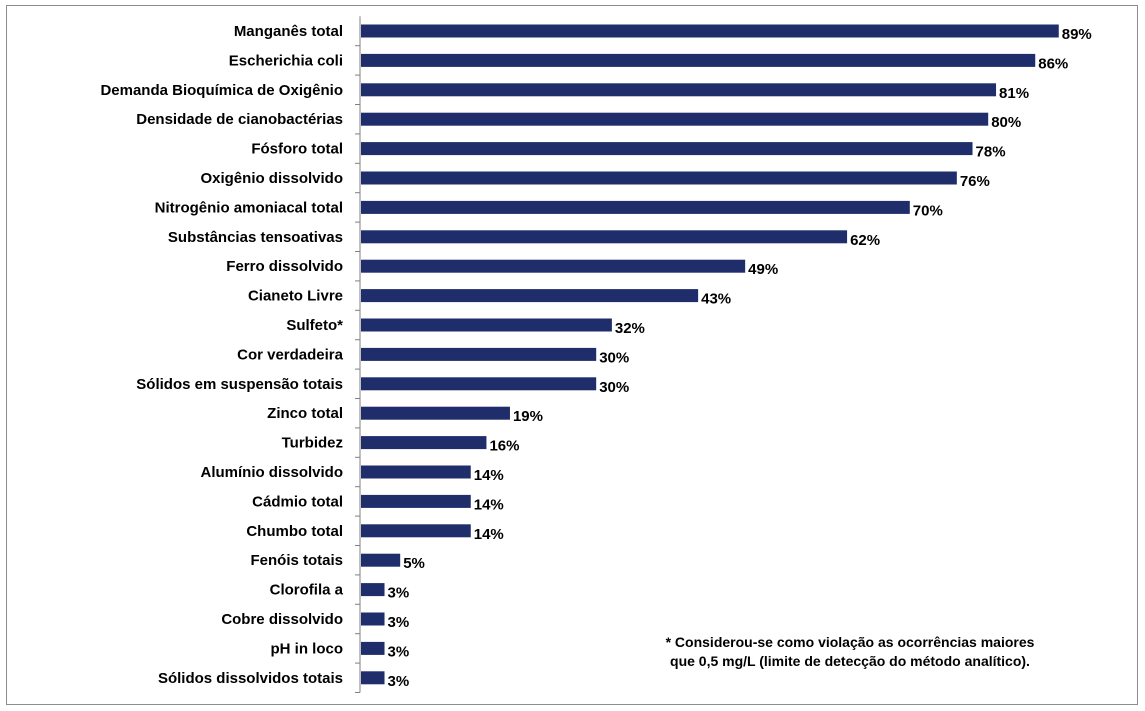 Image resolution: width=1145 pixels, height=711 pixels. I want to click on category-label: Fenóis totais, so click(296, 560).